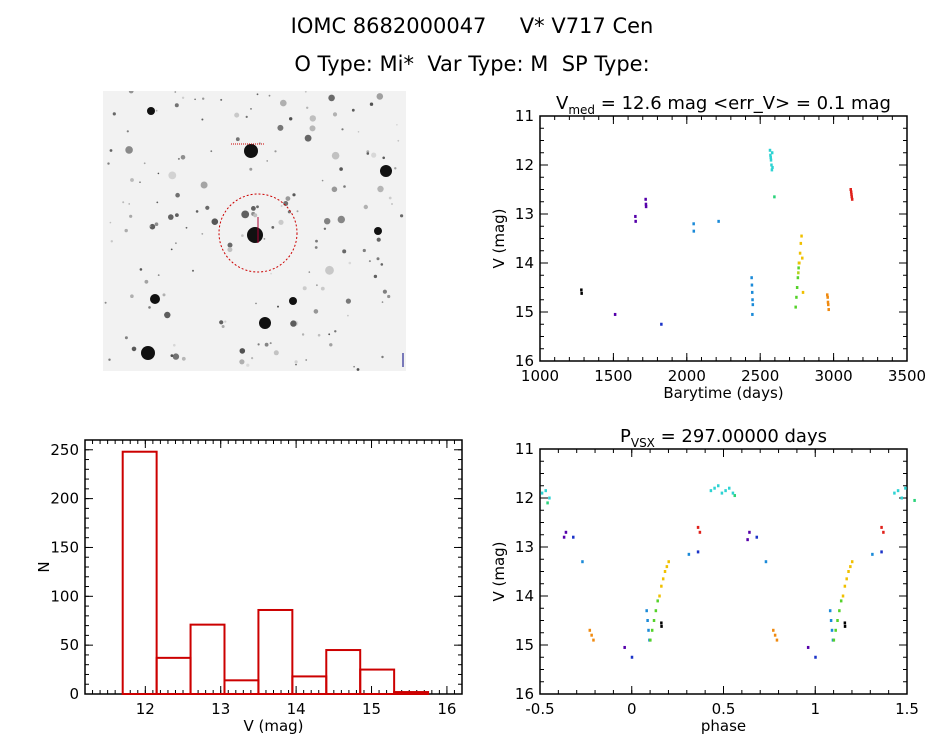 This screenshot has height=747, width=944. I want to click on y-tick-label: 16, so click(524, 361).